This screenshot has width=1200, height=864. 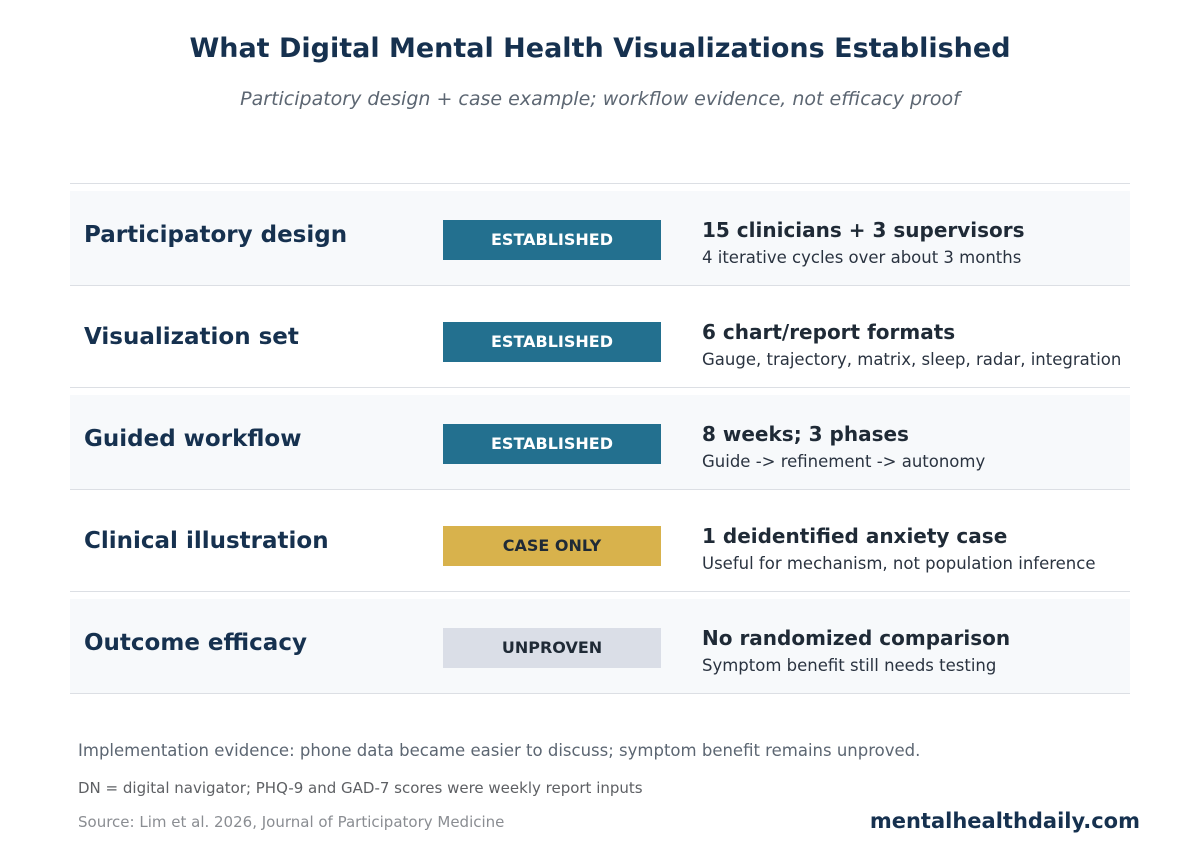 What do you see at coordinates (206, 541) in the screenshot?
I see `row-label: Clinical illustration` at bounding box center [206, 541].